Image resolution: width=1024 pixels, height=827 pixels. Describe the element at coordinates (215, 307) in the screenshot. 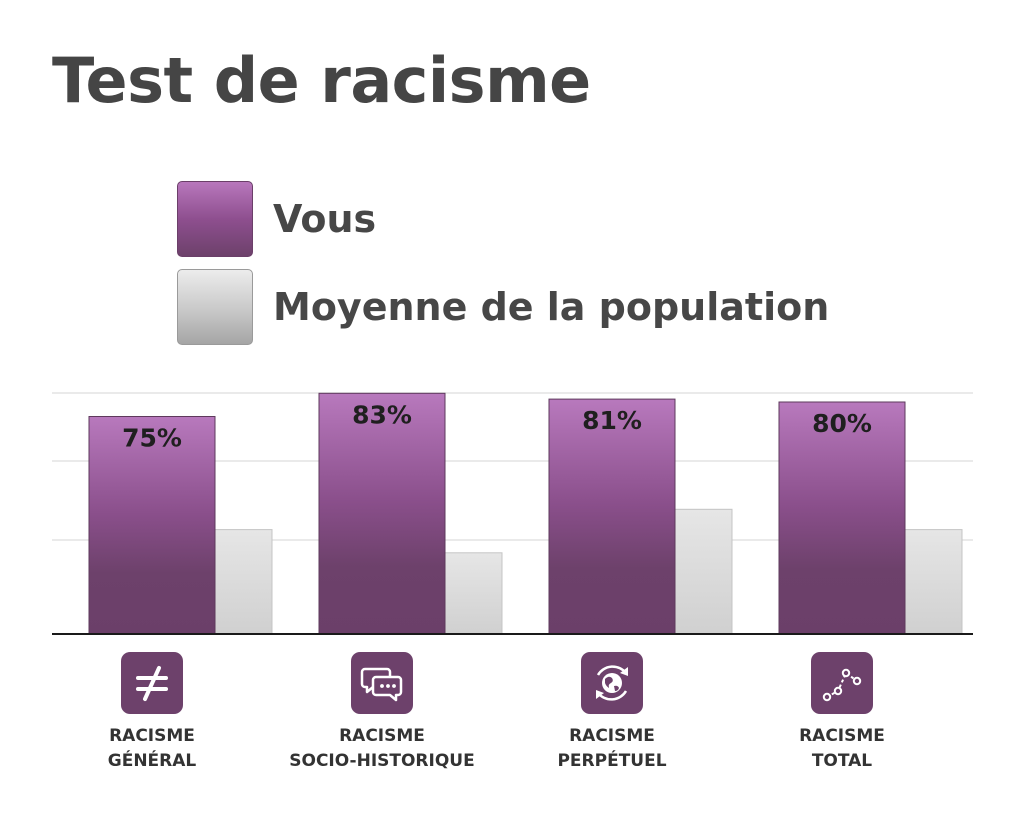

I see `legend-swatch-population-average` at that location.